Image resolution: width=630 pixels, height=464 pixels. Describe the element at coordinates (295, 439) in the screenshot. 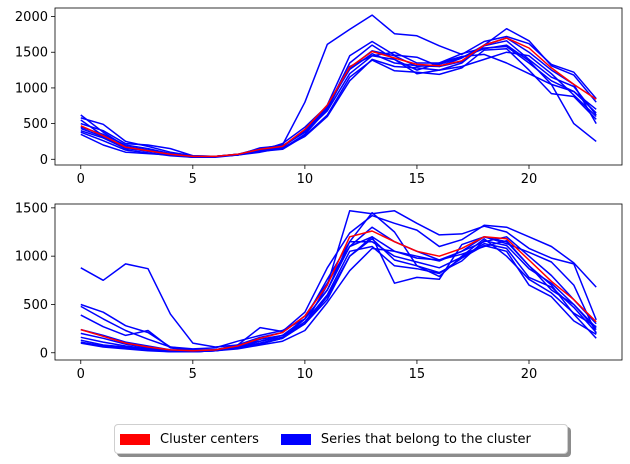

I see `blue-swatch-icon` at that location.